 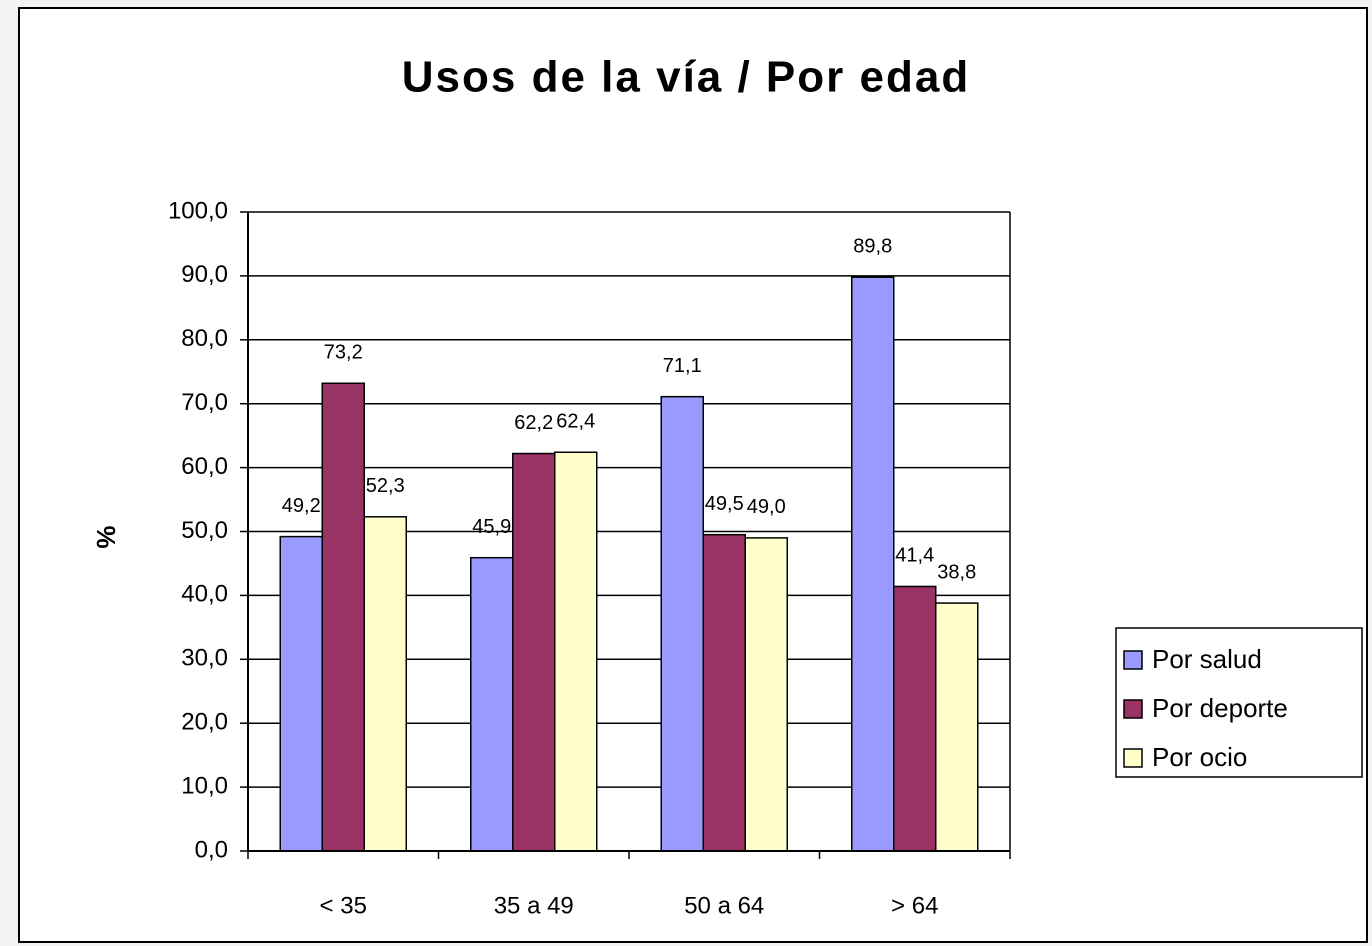 What do you see at coordinates (204, 785) in the screenshot?
I see `y-tick-label: 10,0` at bounding box center [204, 785].